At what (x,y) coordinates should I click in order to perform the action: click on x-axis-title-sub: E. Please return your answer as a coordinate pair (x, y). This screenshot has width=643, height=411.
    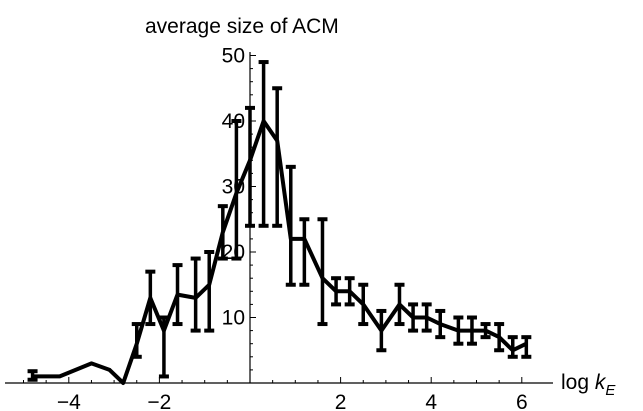
    Looking at the image, I should click on (610, 390).